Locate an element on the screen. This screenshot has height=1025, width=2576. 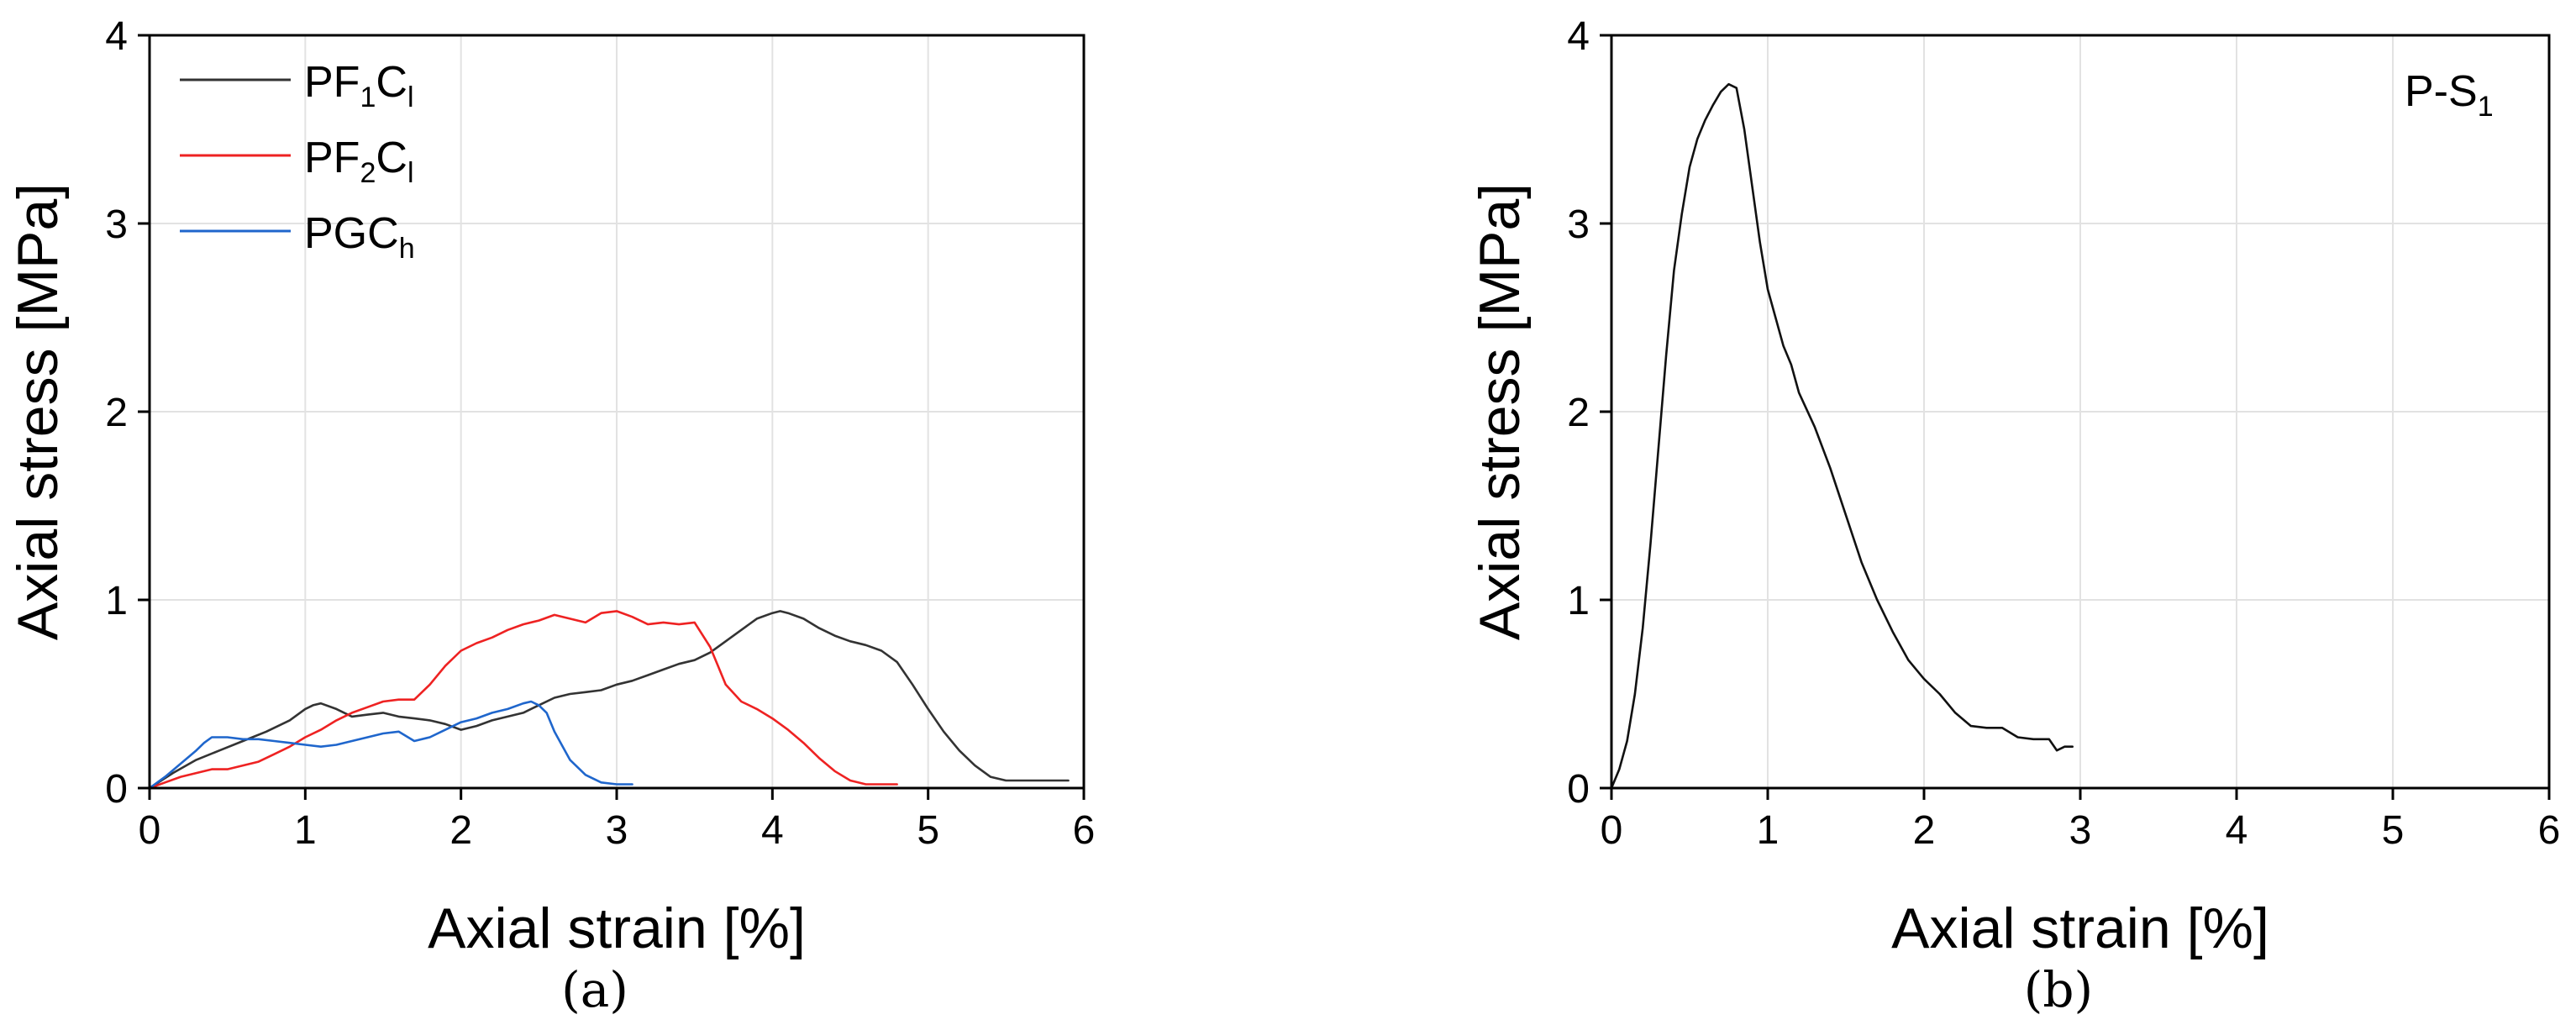
series-line-pf2cl is located at coordinates (523, 700).